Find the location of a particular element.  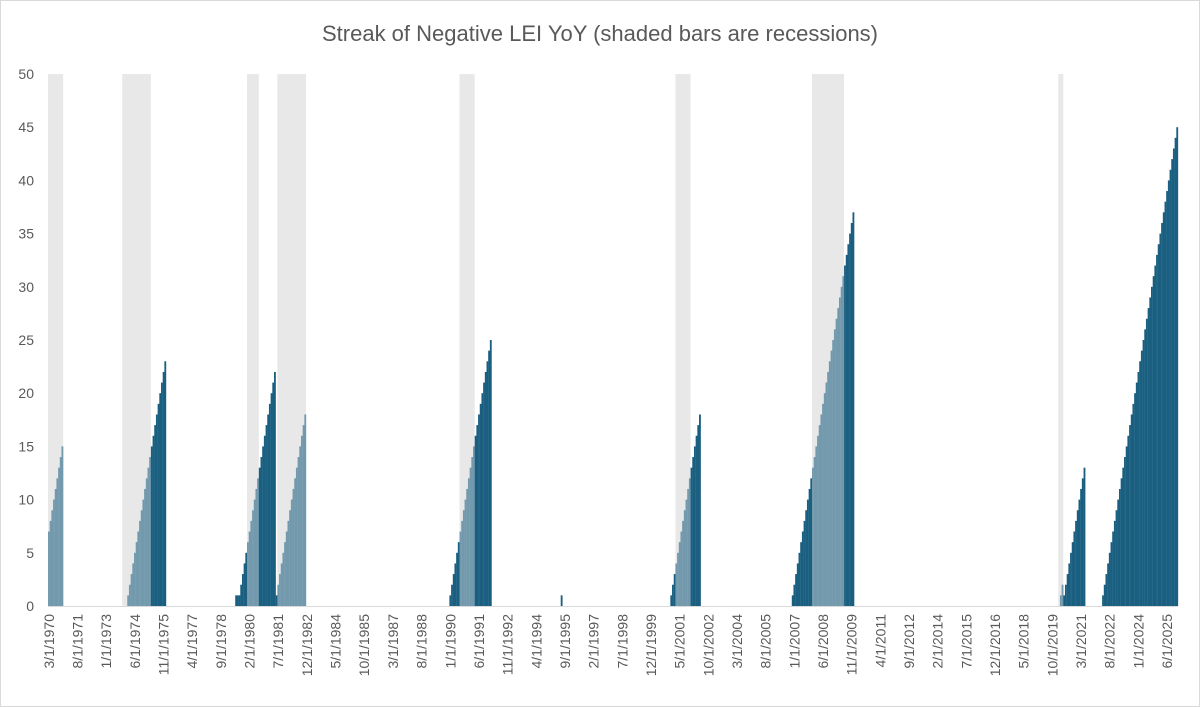

y-tick-label: 35 is located at coordinates (26, 234).